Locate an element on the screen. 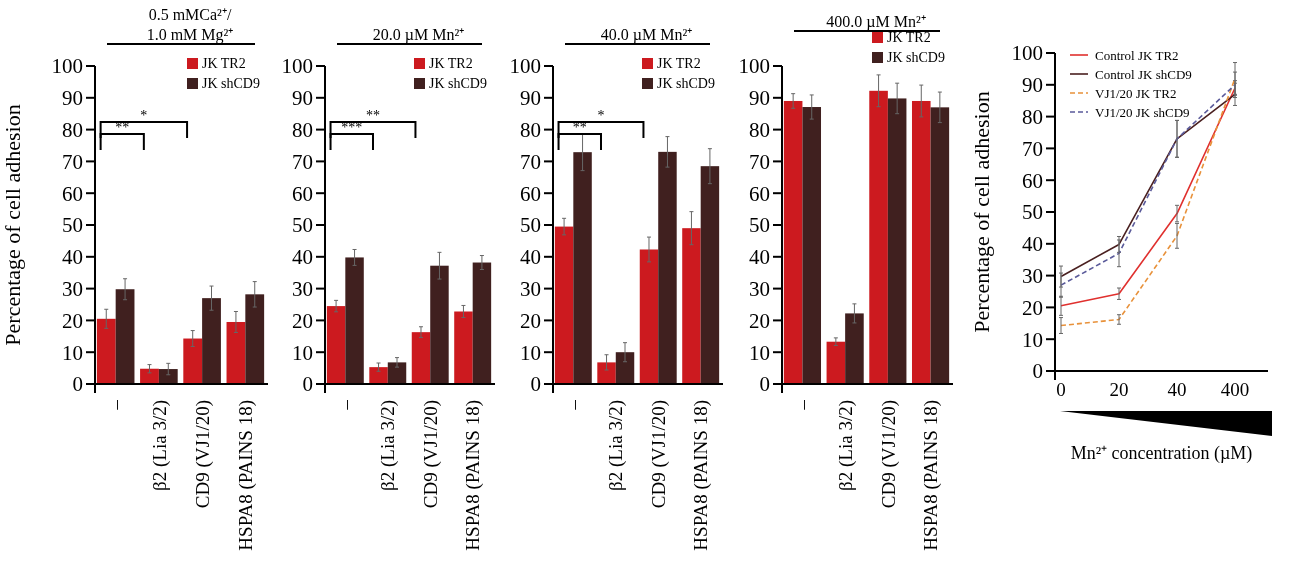 This screenshot has width=1289, height=569. chart-title: 40.0 µM Mn²⁺ is located at coordinates (646, 35).